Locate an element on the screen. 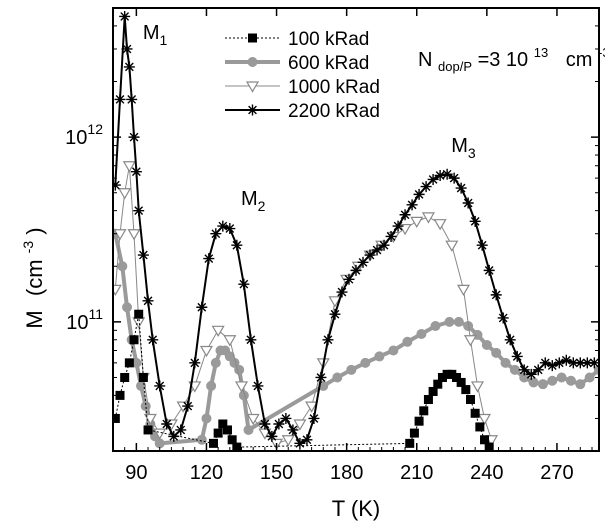  doping-unit-exp: -3 is located at coordinates (601, 52).